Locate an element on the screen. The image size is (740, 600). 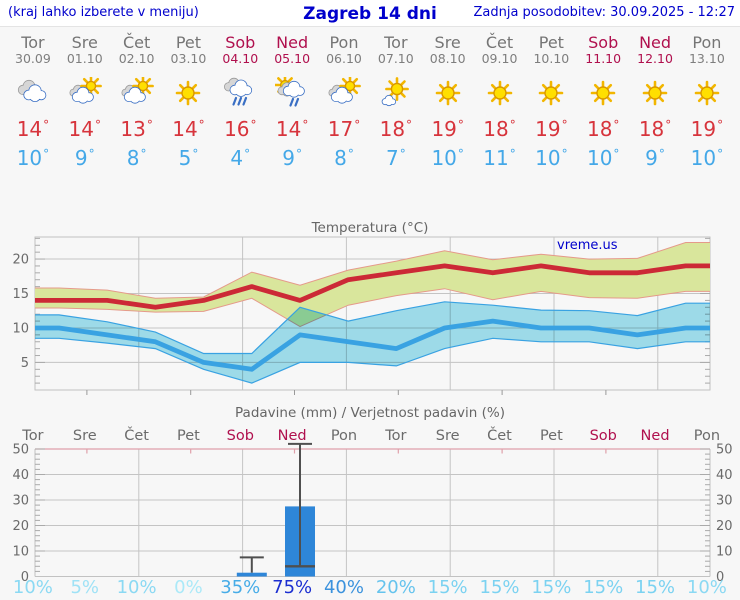
day-date: 03.10 is located at coordinates (188, 58).